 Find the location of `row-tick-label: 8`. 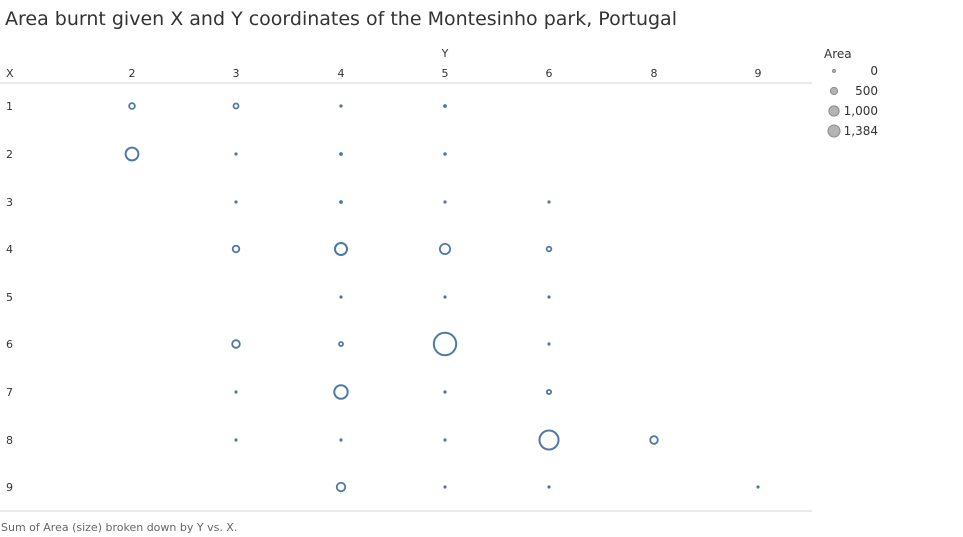

row-tick-label: 8 is located at coordinates (9, 440).